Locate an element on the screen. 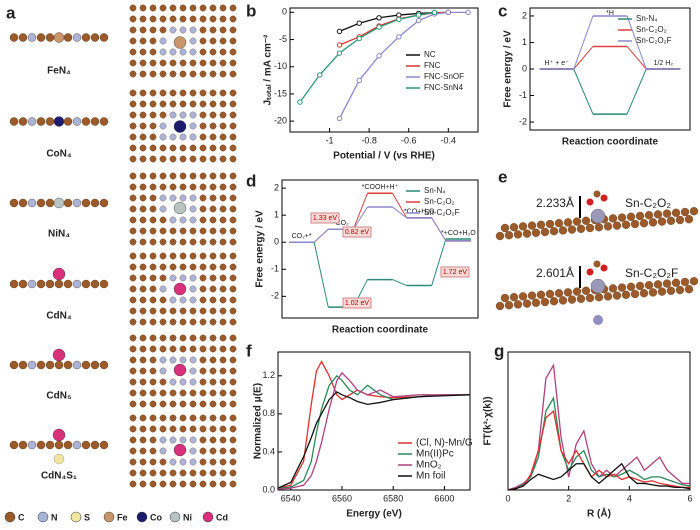  legend-label: MnO₂ is located at coordinates (429, 465).